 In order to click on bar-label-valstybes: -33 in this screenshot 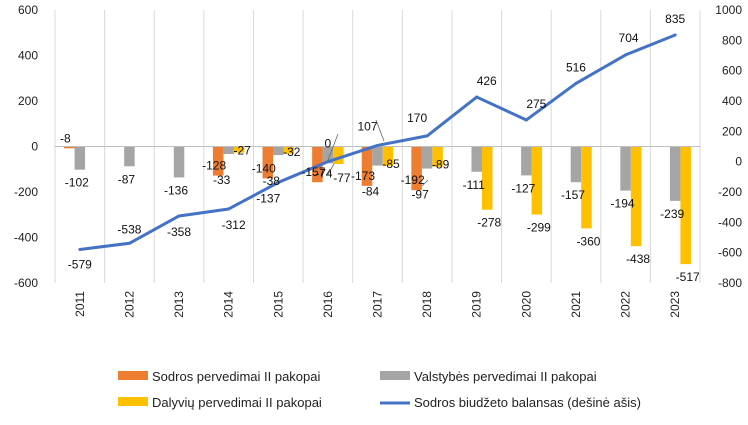, I will do `click(222, 180)`.